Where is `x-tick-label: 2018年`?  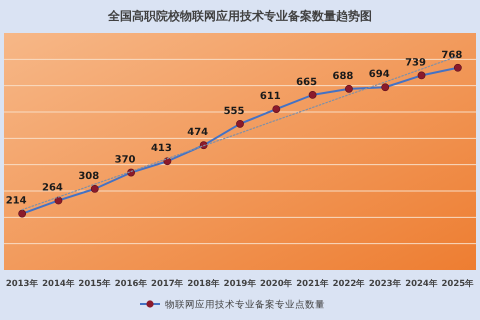
x-tick-label: 2018年 is located at coordinates (203, 283).